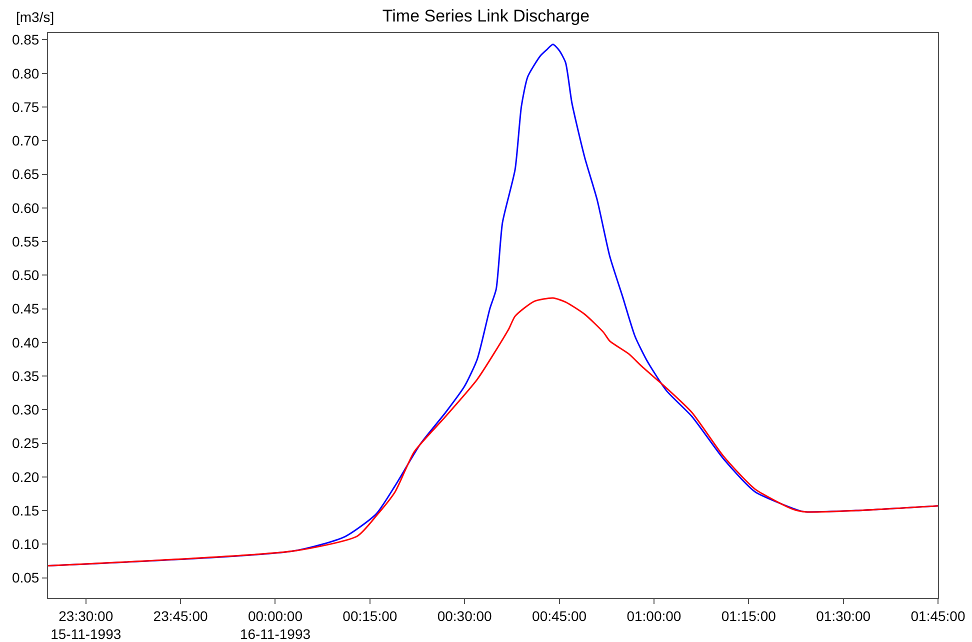 Image resolution: width=972 pixels, height=642 pixels. Describe the element at coordinates (559, 616) in the screenshot. I see `x-tick-label: 00:45:00` at that location.